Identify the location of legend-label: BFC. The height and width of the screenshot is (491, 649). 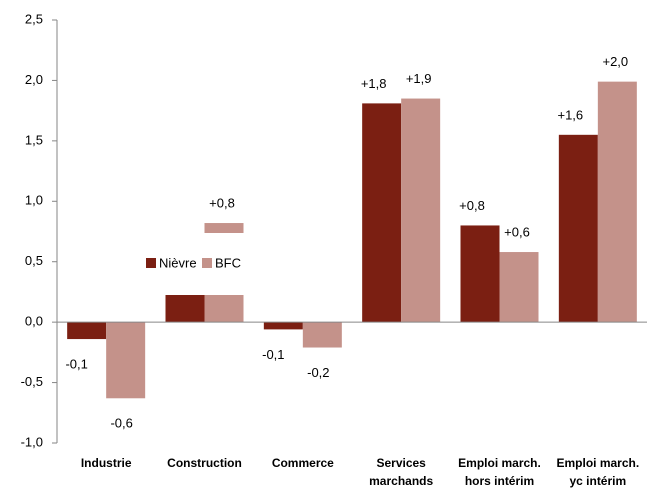
(228, 262).